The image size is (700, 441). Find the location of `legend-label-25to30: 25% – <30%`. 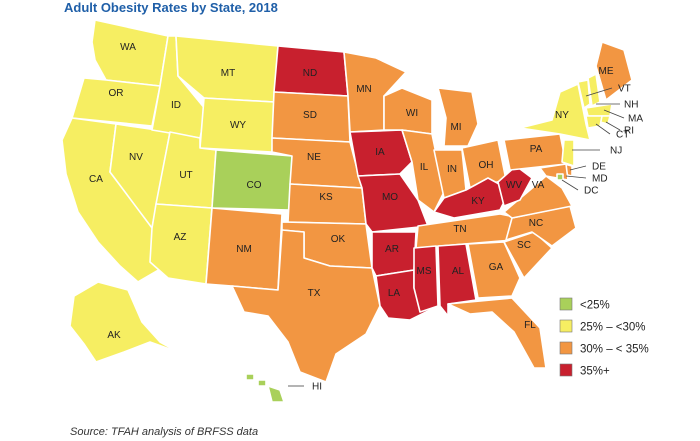

legend-label-25to30: 25% – <30% is located at coordinates (613, 328).